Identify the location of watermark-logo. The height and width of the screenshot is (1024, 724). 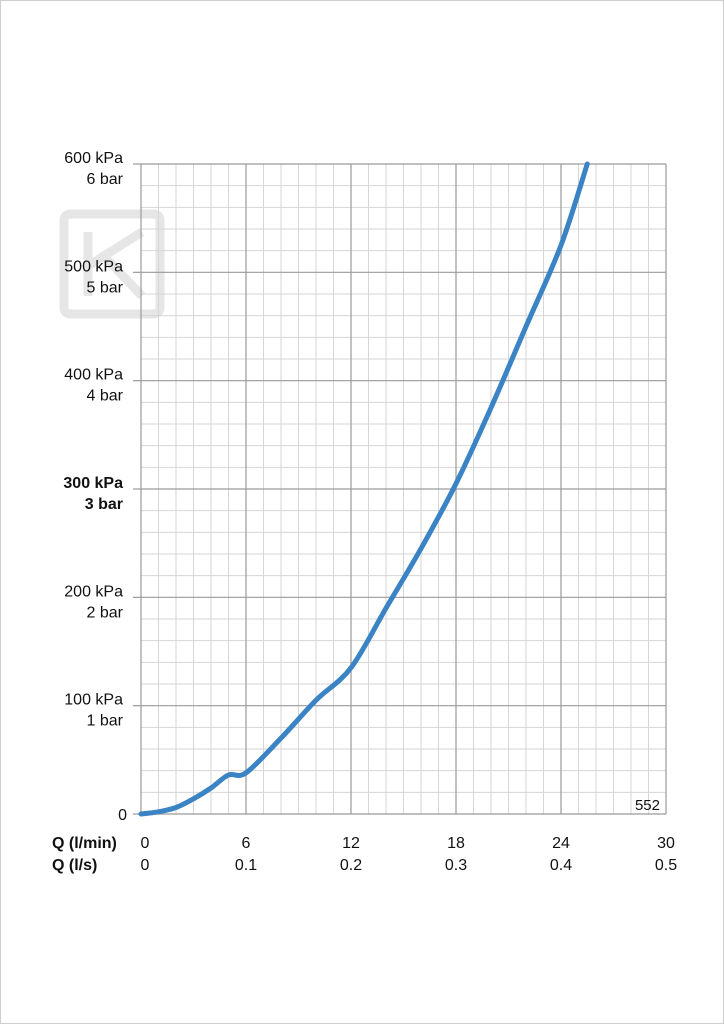
(112, 264).